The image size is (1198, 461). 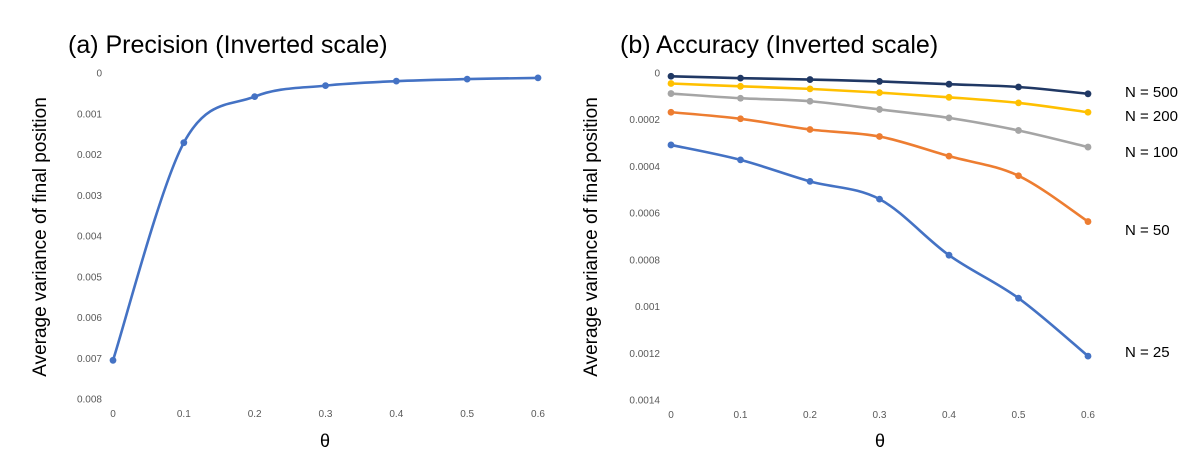 What do you see at coordinates (1019, 415) in the screenshot?
I see `chart-b-x-tick-label: 0.5` at bounding box center [1019, 415].